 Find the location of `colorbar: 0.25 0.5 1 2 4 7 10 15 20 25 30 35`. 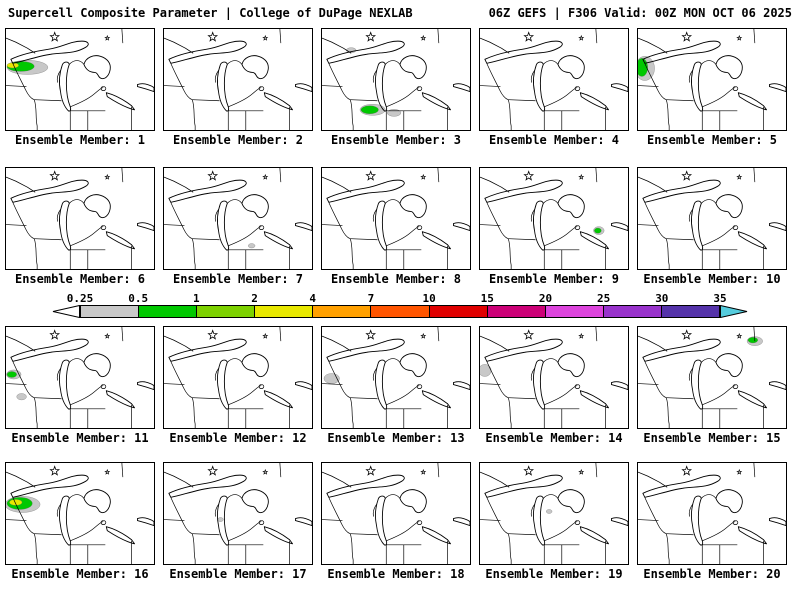

colorbar: 0.25 0.5 1 2 4 7 10 15 20 25 30 35 is located at coordinates (400, 305).